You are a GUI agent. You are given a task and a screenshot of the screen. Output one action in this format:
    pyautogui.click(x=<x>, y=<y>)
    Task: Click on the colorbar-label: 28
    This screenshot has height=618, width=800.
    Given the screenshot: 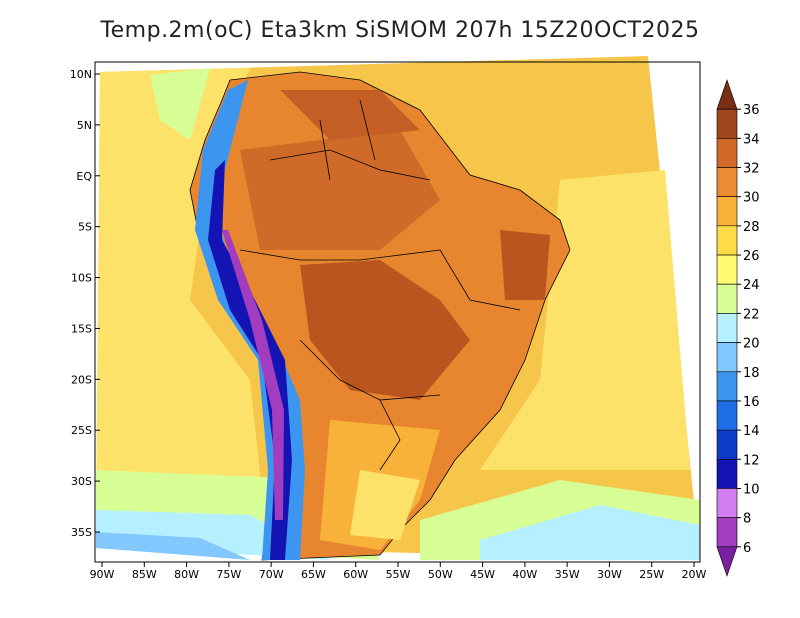 What is the action you would take?
    pyautogui.click(x=751, y=227)
    